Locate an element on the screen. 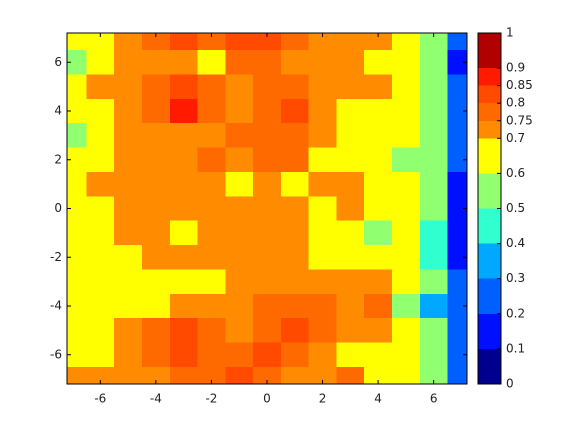 This screenshot has height=433, width=577. colorbar-tick-label: 0.2 is located at coordinates (515, 313).